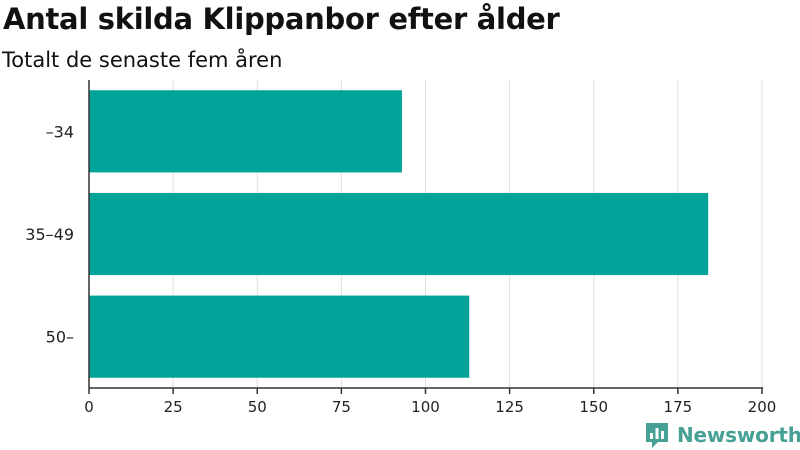 This screenshot has height=450, width=800. I want to click on category-labels: –34 35–49 50–, so click(49, 234).